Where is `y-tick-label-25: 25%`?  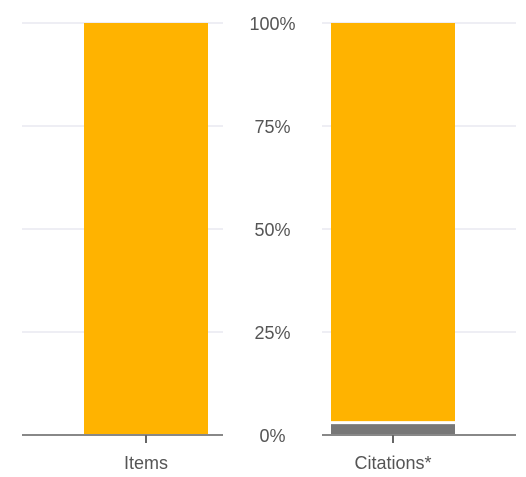
y-tick-label-25: 25% is located at coordinates (272, 333).